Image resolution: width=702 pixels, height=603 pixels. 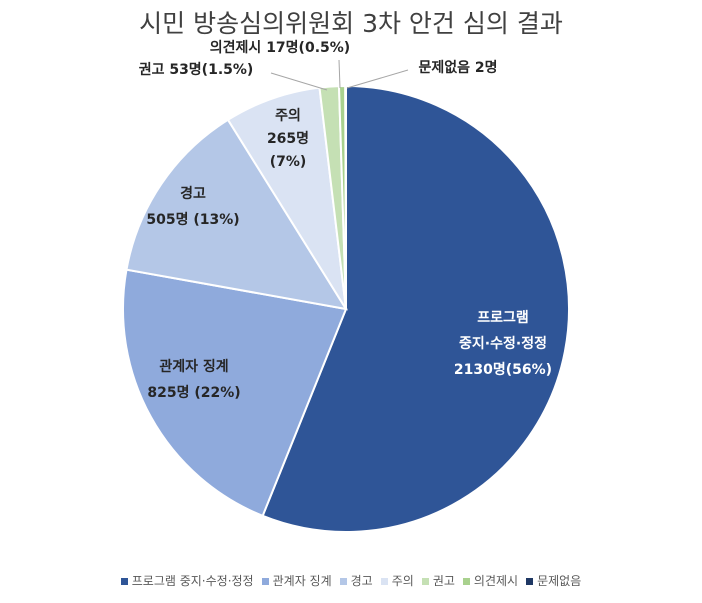 What do you see at coordinates (361, 581) in the screenshot?
I see `legend-label: 경고` at bounding box center [361, 581].